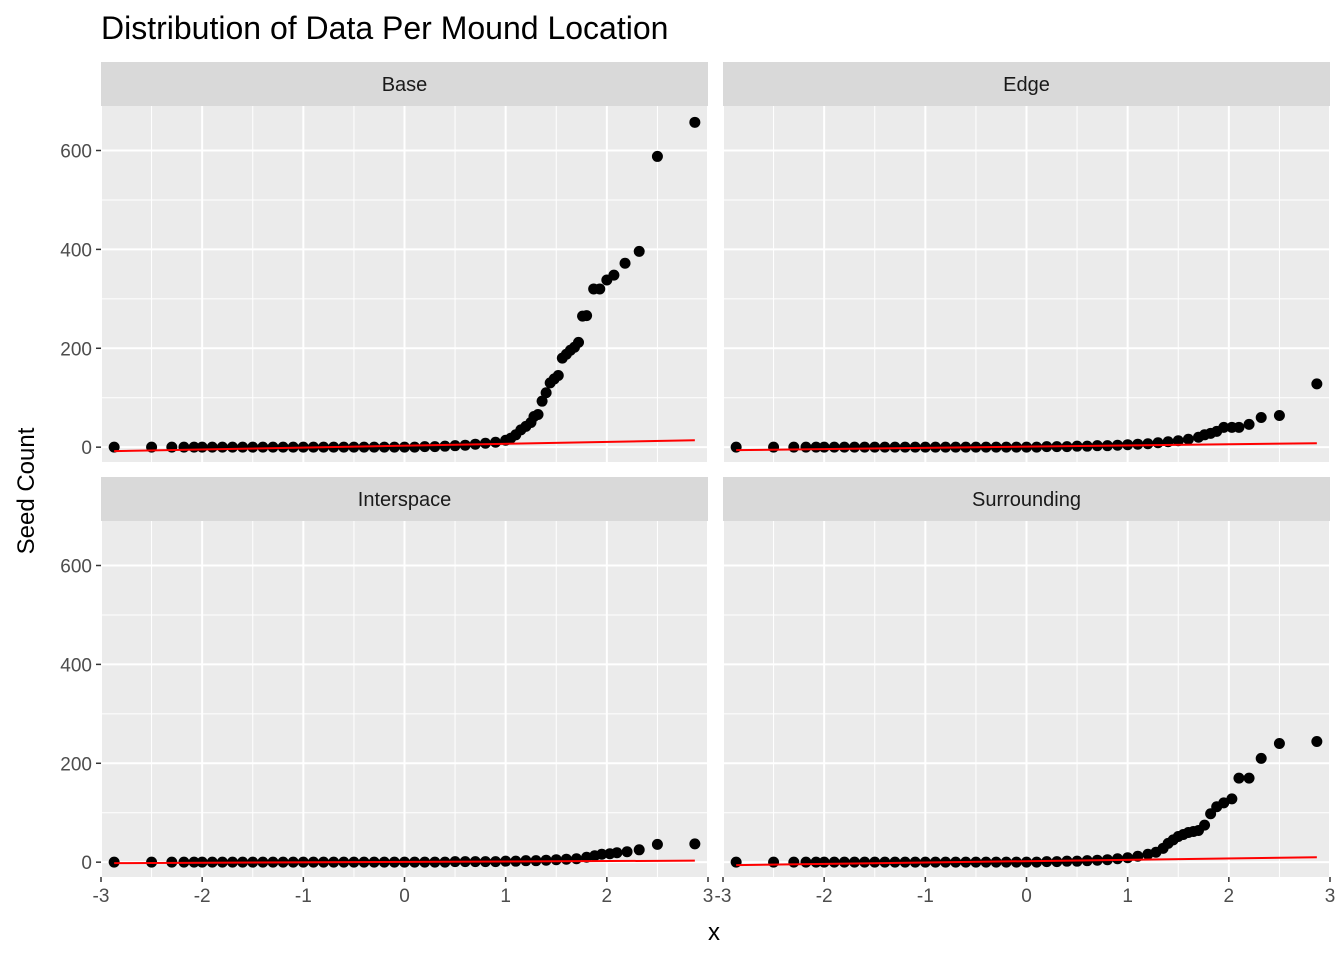  Describe the element at coordinates (824, 896) in the screenshot. I see `x-tick-label: -2` at that location.